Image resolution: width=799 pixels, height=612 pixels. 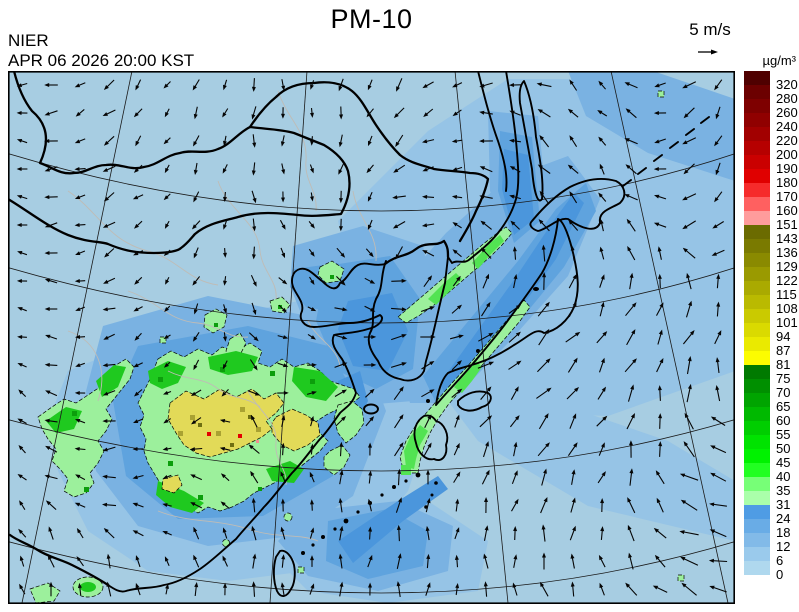 What do you see at coordinates (787, 140) in the screenshot?
I see `colorbar-tick-label: 220` at bounding box center [787, 140].